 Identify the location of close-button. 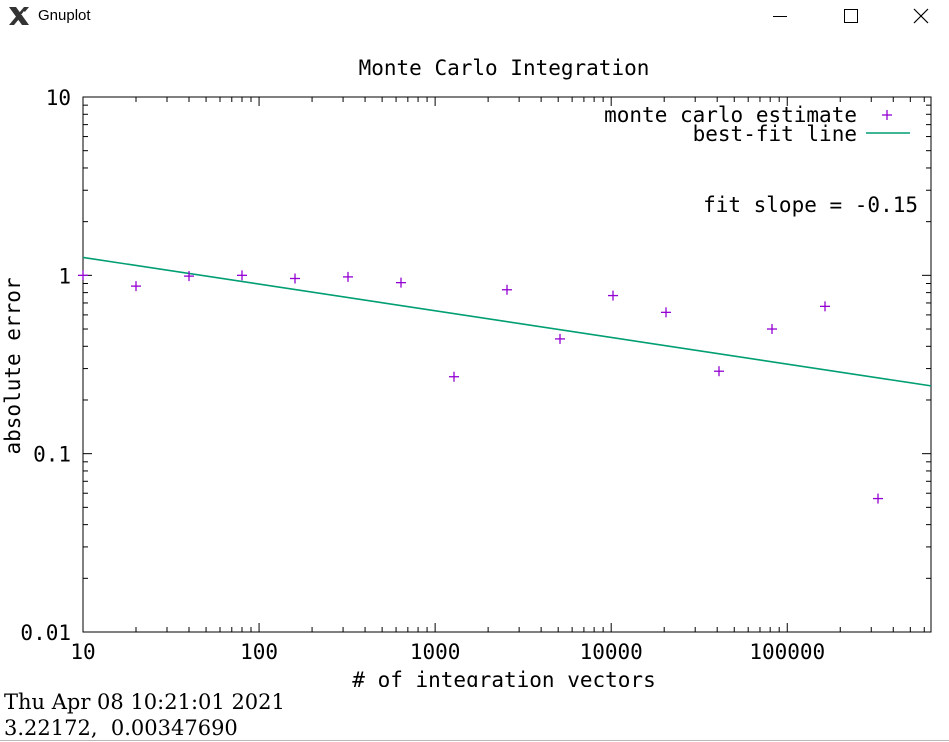
(921, 16).